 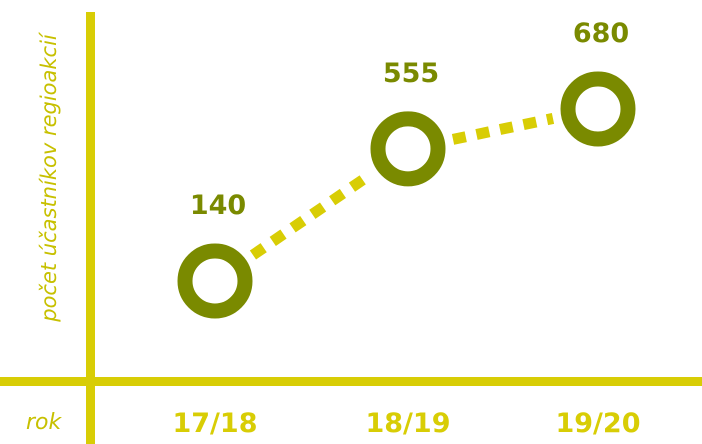 What do you see at coordinates (49, 177) in the screenshot?
I see `y-axis-label: počet účastníkov regioakcií` at bounding box center [49, 177].